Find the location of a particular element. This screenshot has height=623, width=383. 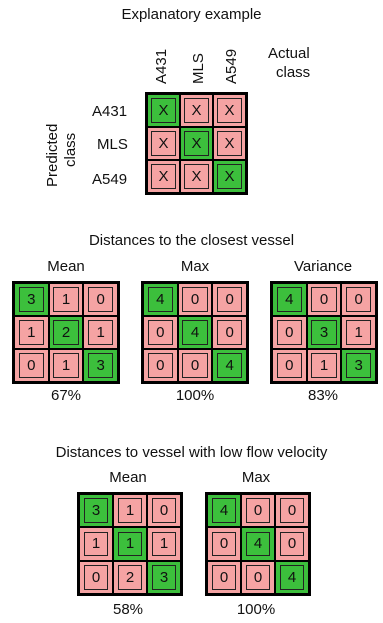

closest-mean-cell-r1c3: 0 is located at coordinates (100, 299).